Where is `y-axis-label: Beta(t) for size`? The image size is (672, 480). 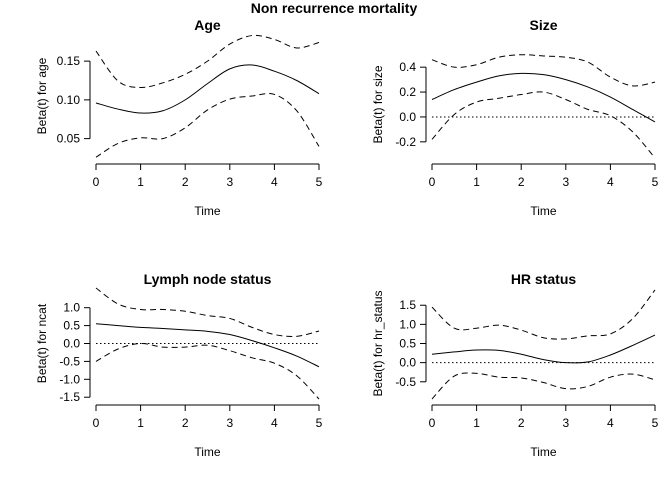
y-axis-label: Beta(t) for size is located at coordinates (378, 104).